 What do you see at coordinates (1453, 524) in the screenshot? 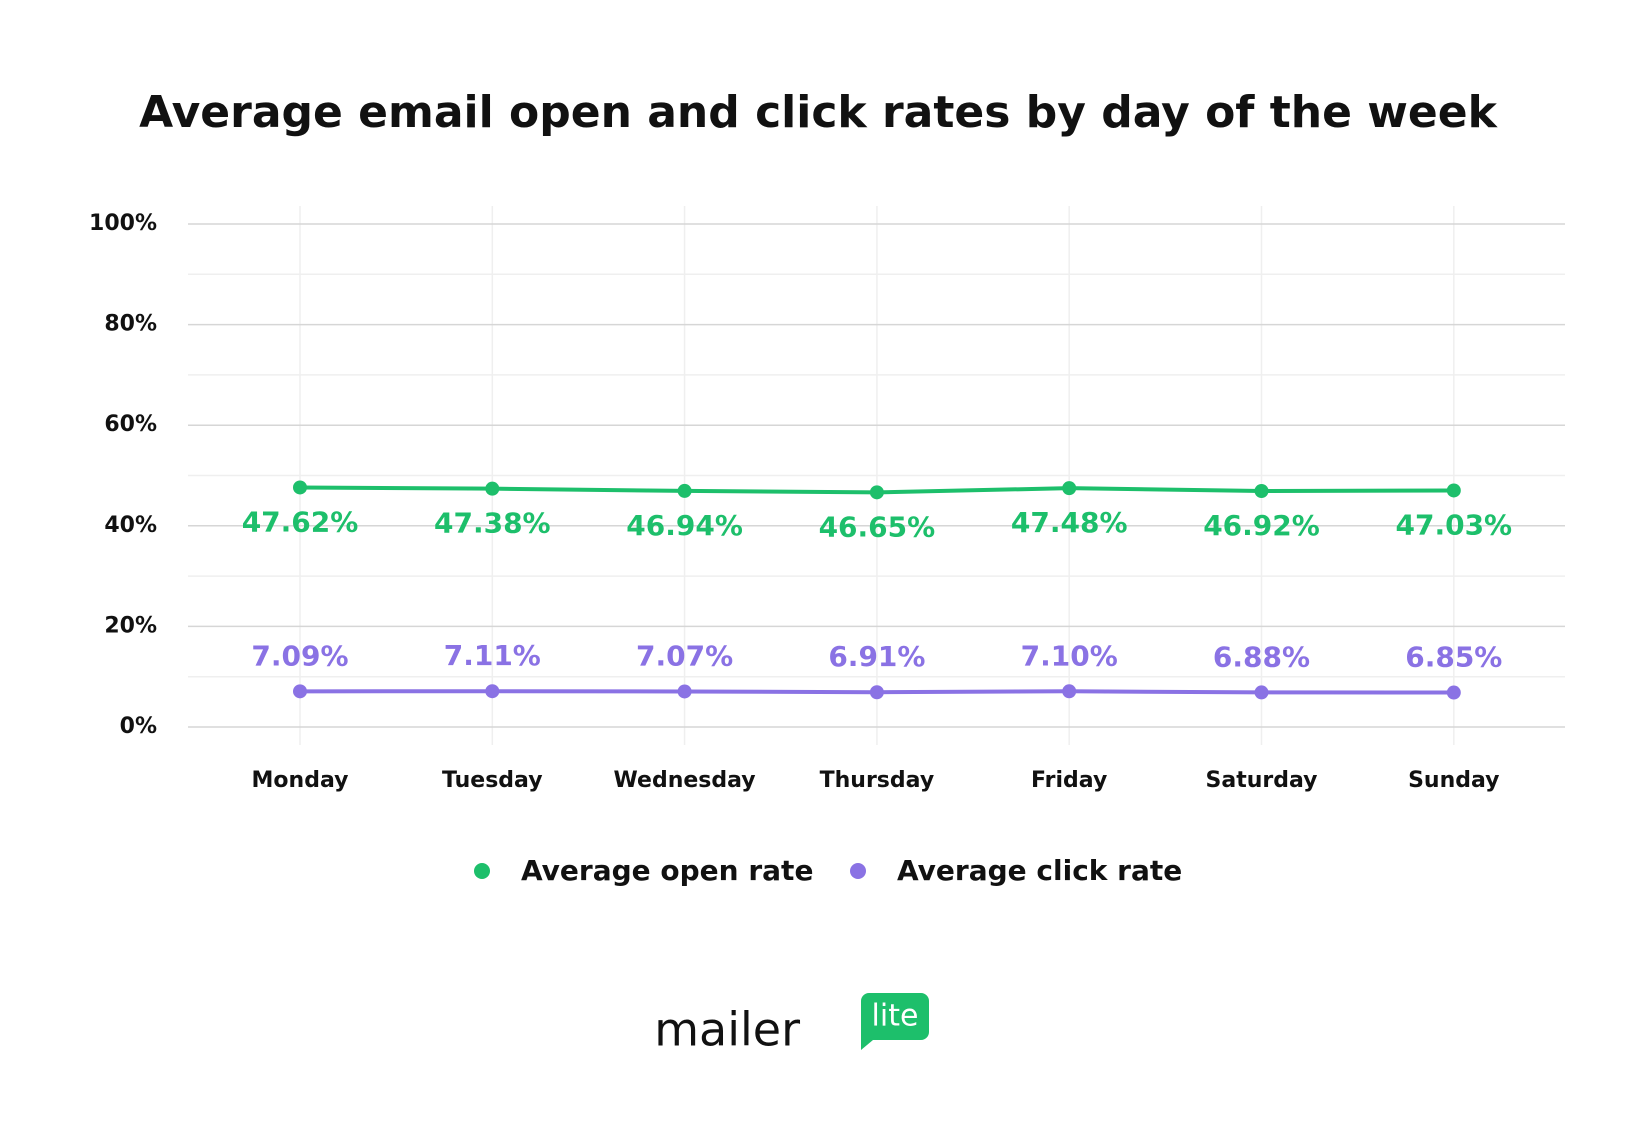
I see `data-label: 47.03%` at bounding box center [1453, 524].